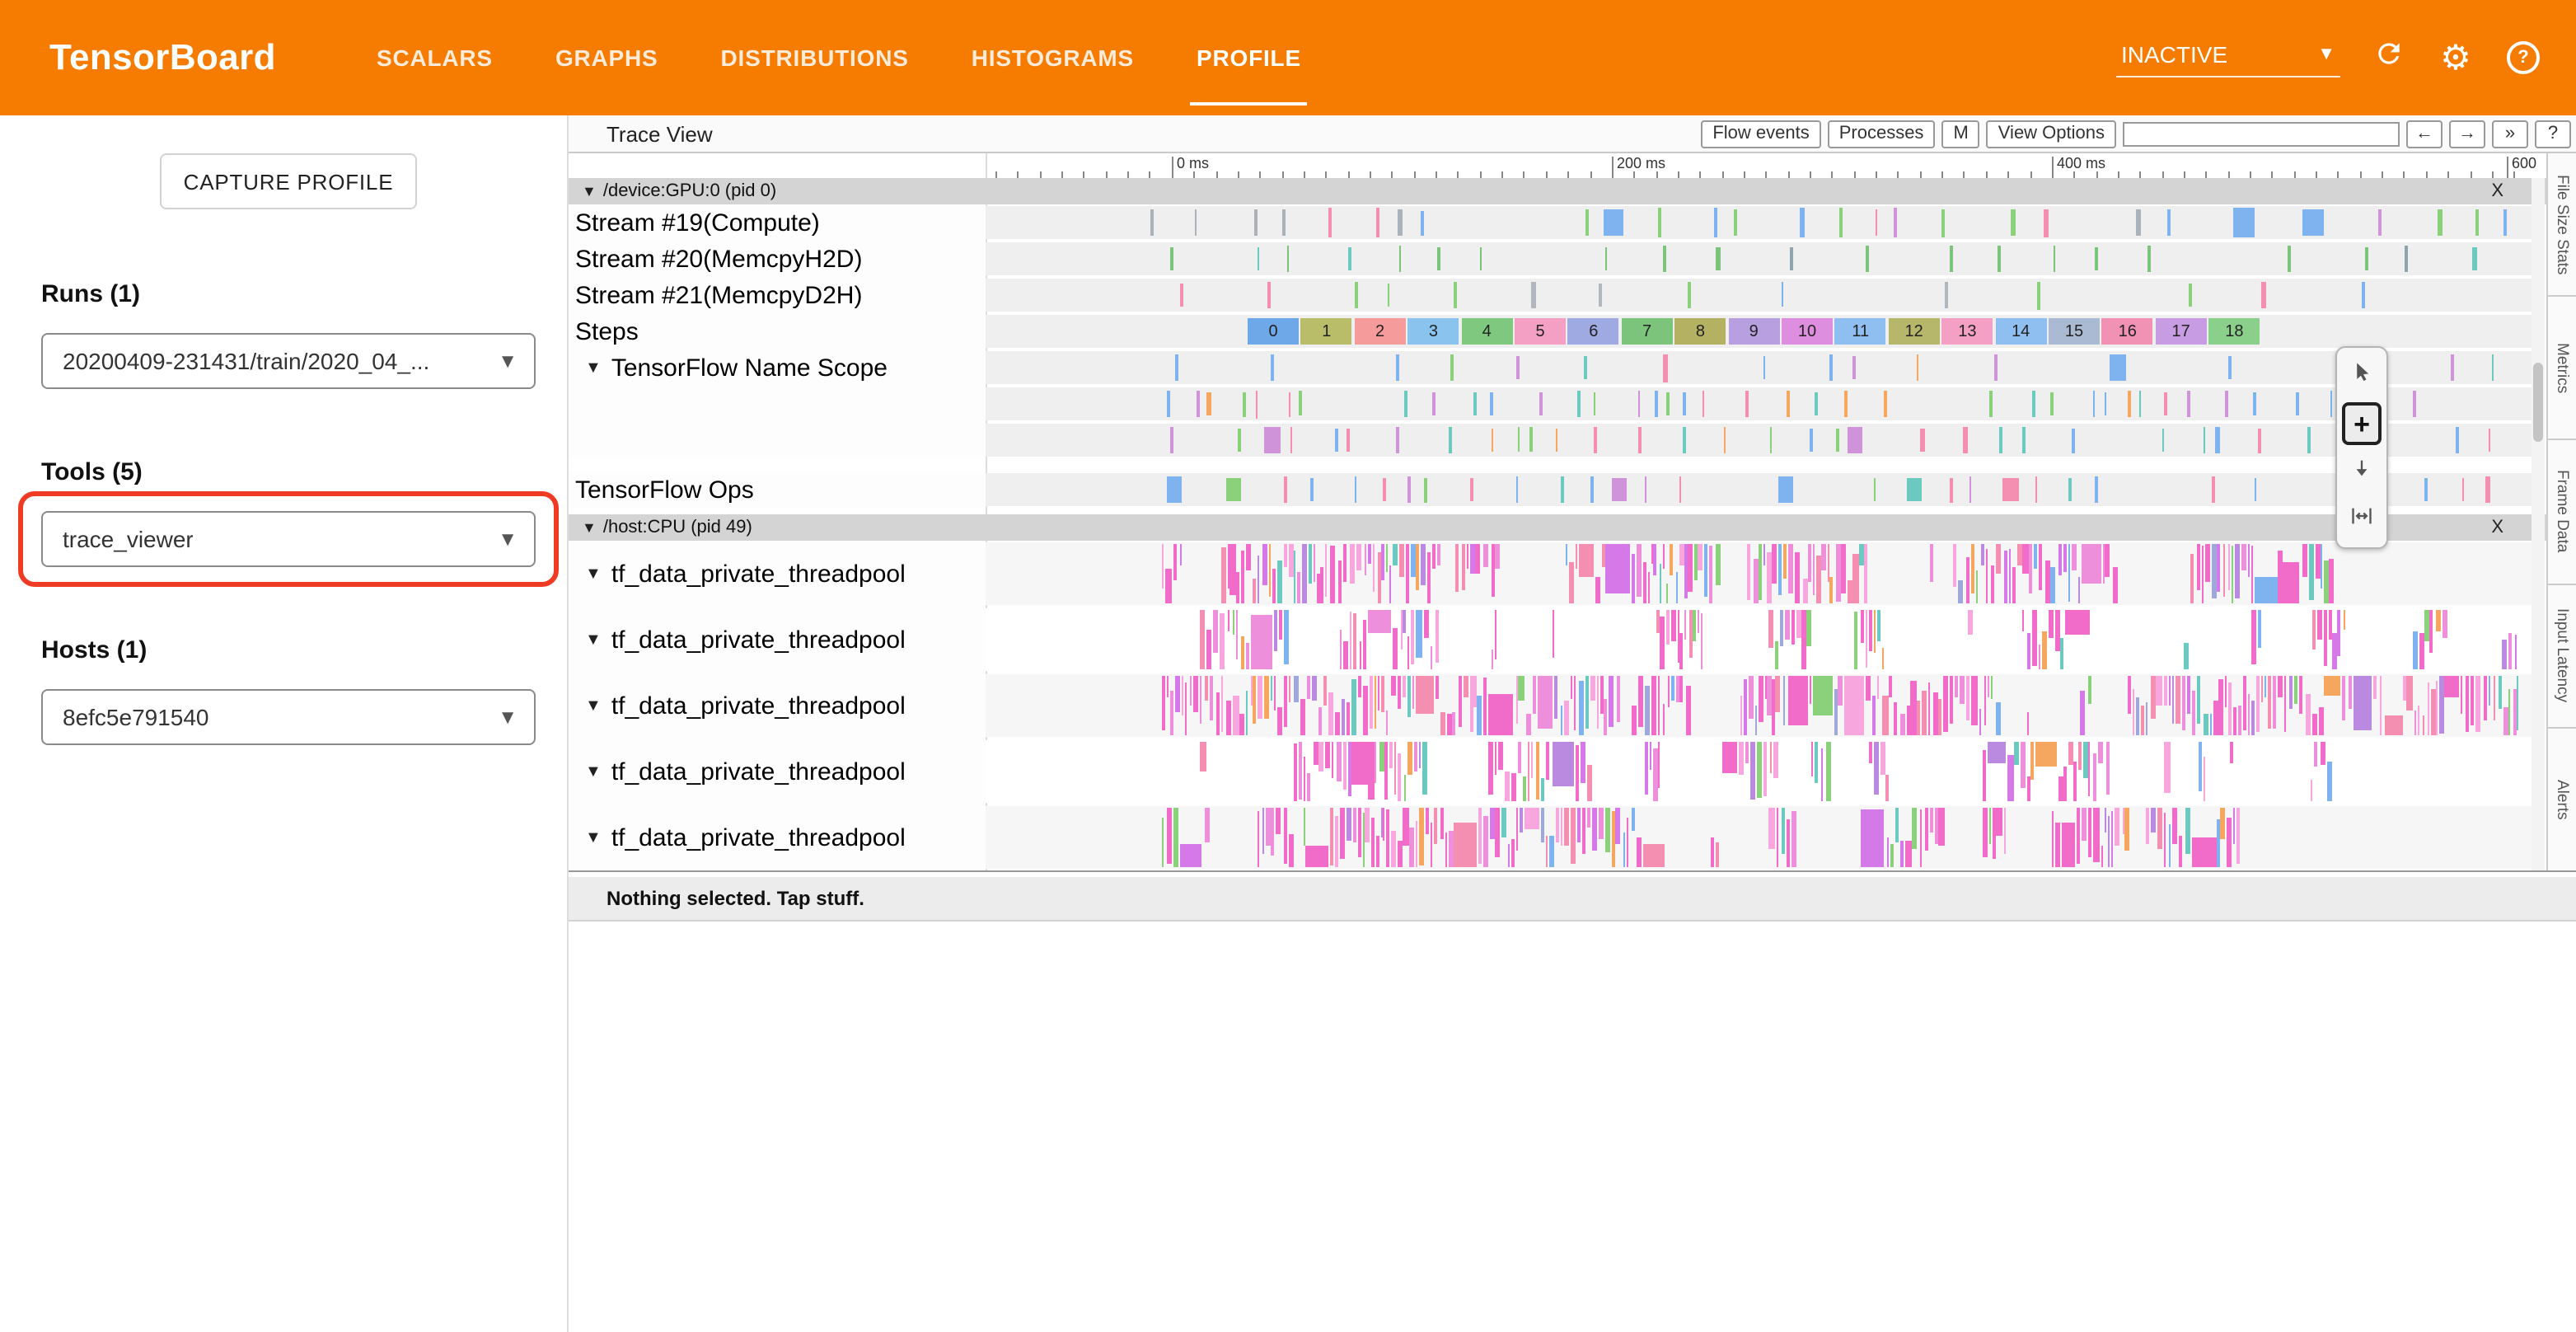 Image resolution: width=2576 pixels, height=1332 pixels. Describe the element at coordinates (2021, 331) in the screenshot. I see `step-block: 14` at that location.